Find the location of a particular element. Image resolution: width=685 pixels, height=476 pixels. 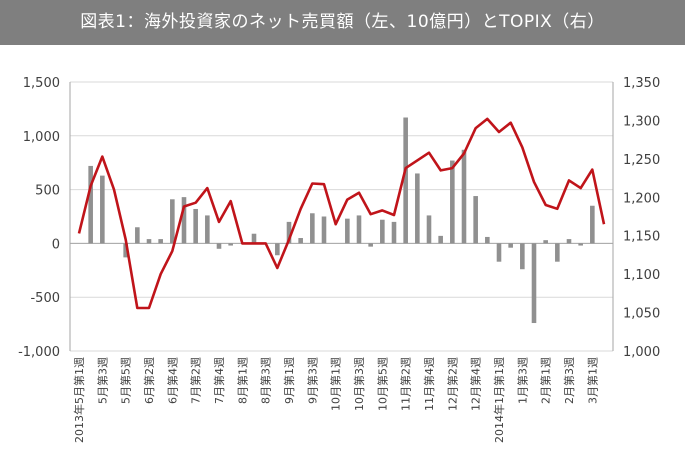

chart-title: 図表1：海外投資家のネット売買額（左、10億円）とTOPIX（右） is located at coordinates (342, 22).